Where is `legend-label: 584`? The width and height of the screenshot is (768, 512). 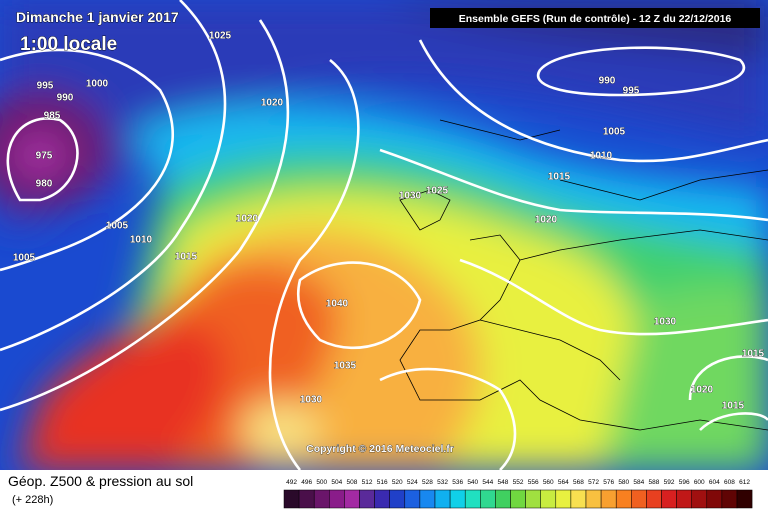
legend-label: 584 is located at coordinates (638, 482).